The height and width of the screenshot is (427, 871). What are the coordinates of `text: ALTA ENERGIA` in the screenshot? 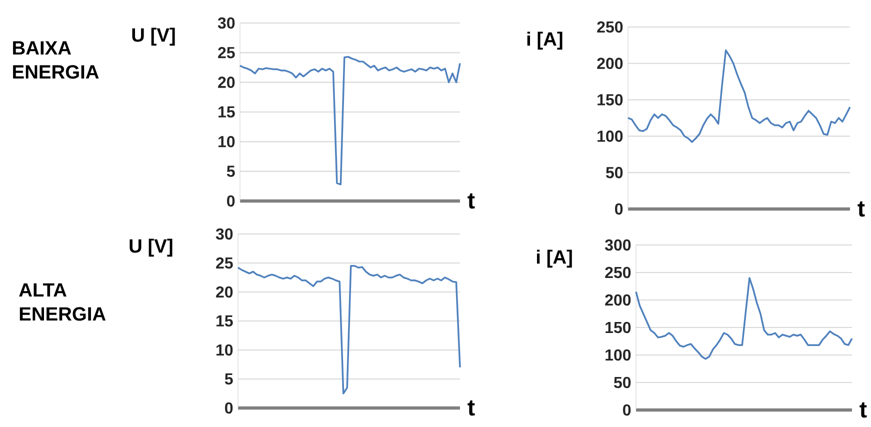 It's located at (62, 302).